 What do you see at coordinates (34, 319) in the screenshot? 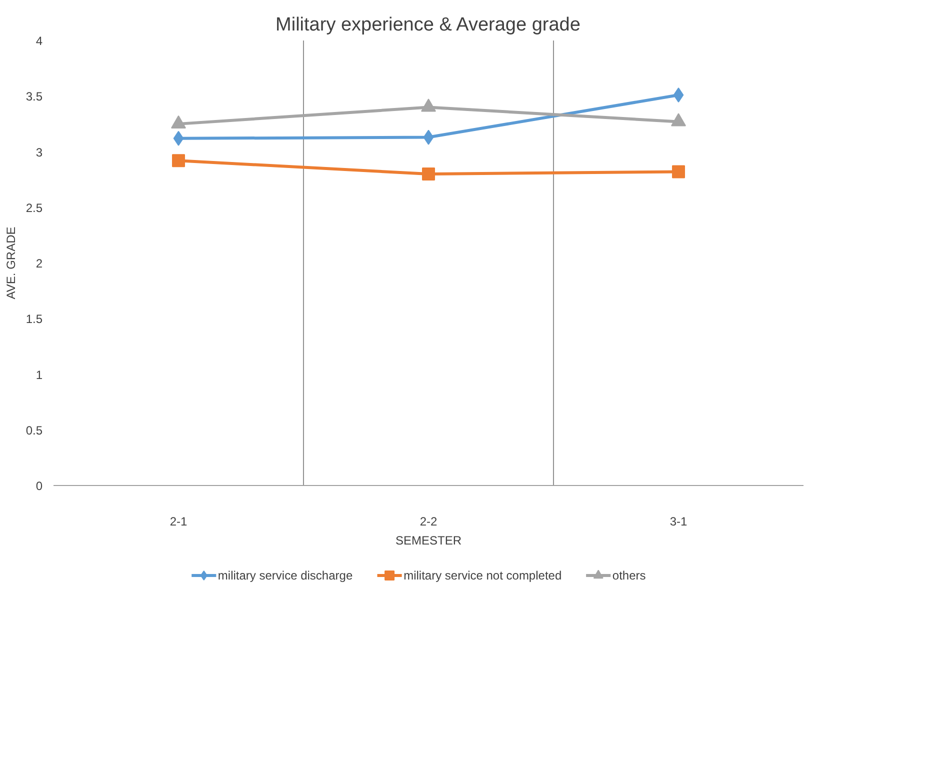
I see `y-tick-label: 1.5` at bounding box center [34, 319].